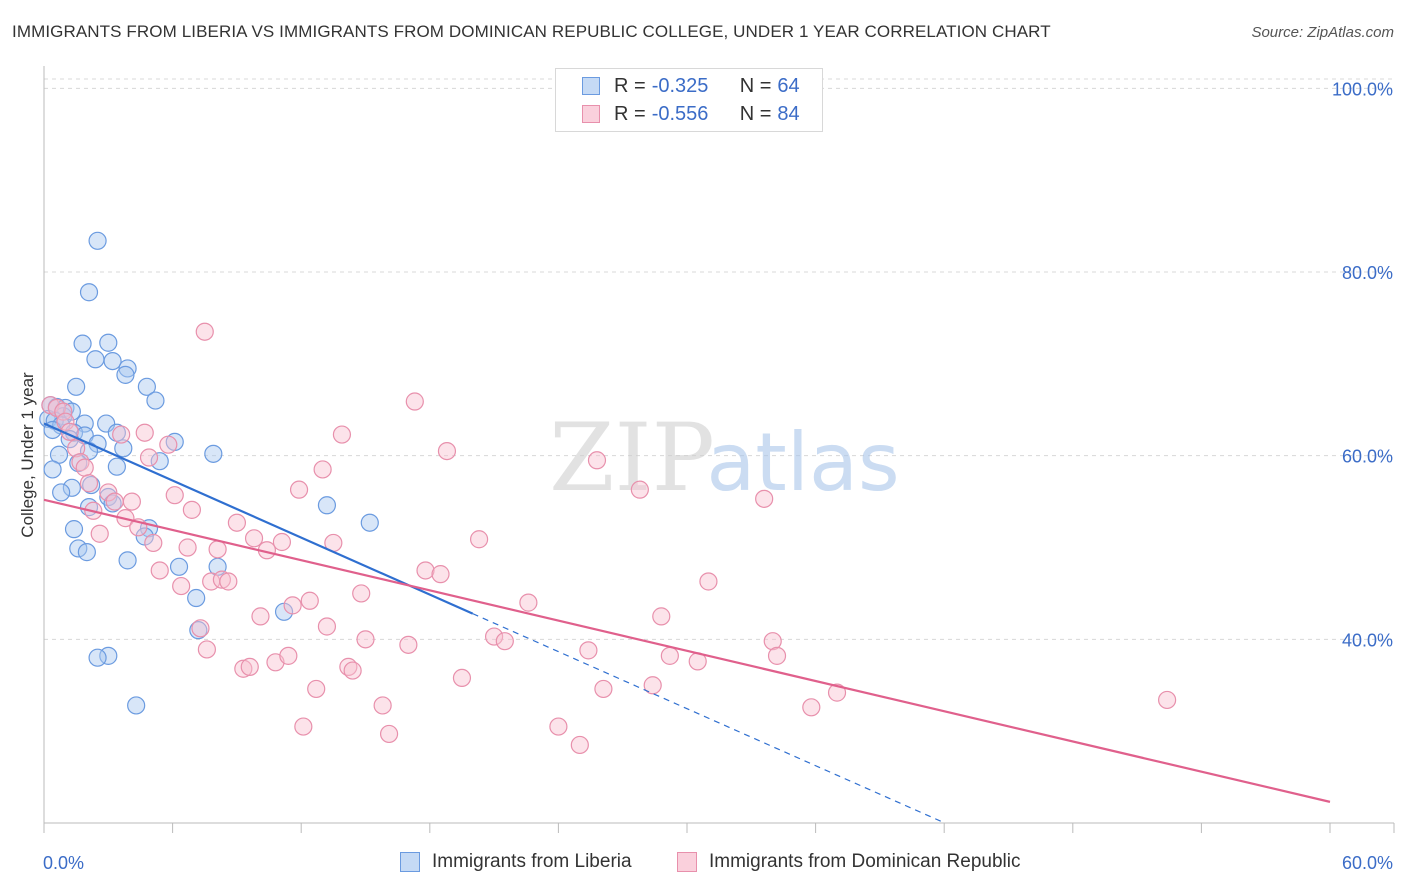 Image resolution: width=1406 pixels, height=892 pixels. Describe the element at coordinates (63, 863) in the screenshot. I see `x-tick-label: 0.0%` at that location.